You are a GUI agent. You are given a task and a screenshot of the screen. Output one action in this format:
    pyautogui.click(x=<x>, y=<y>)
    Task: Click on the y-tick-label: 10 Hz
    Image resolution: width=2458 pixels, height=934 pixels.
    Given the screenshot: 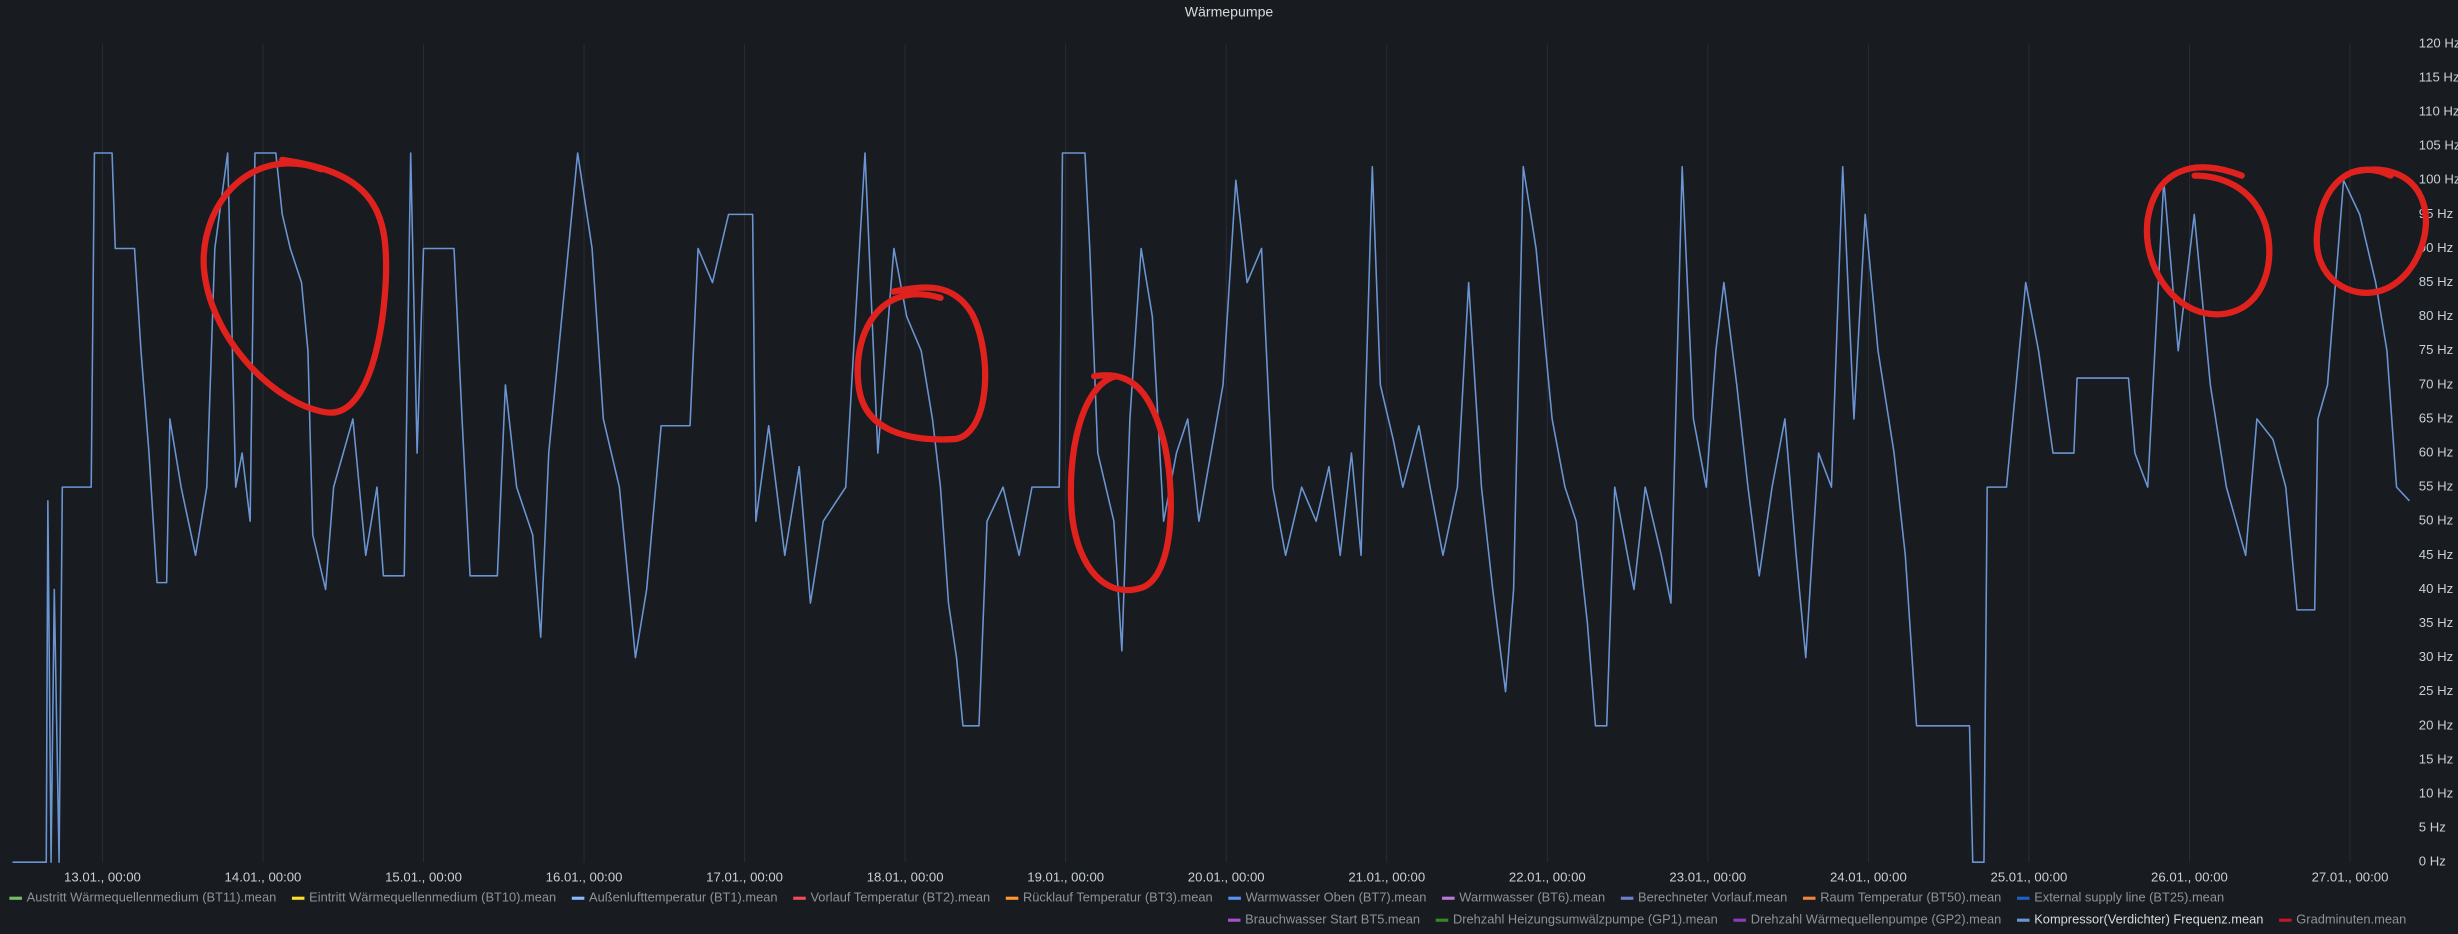 What is the action you would take?
    pyautogui.click(x=2436, y=792)
    